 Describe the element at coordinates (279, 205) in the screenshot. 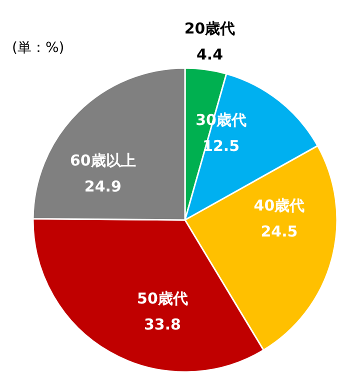

I see `slice-label: 40歳代` at that location.